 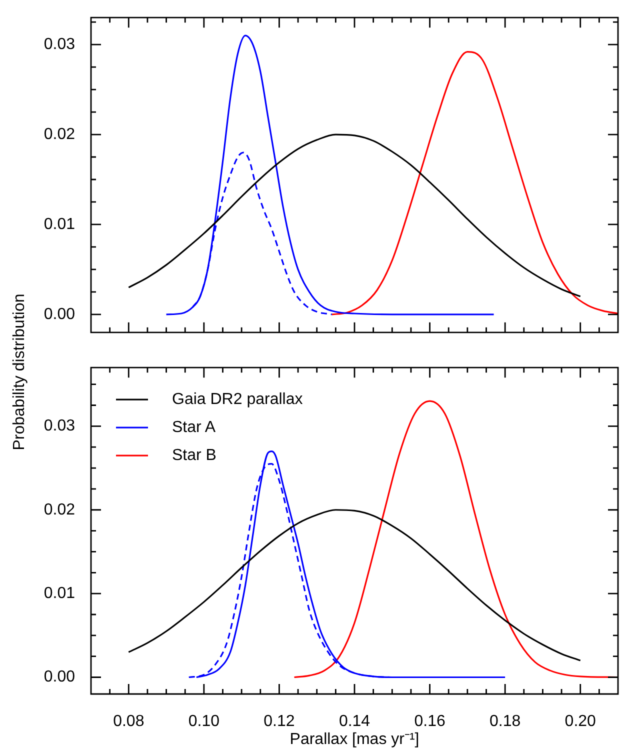 I want to click on legend-label: Star A, so click(x=194, y=427).